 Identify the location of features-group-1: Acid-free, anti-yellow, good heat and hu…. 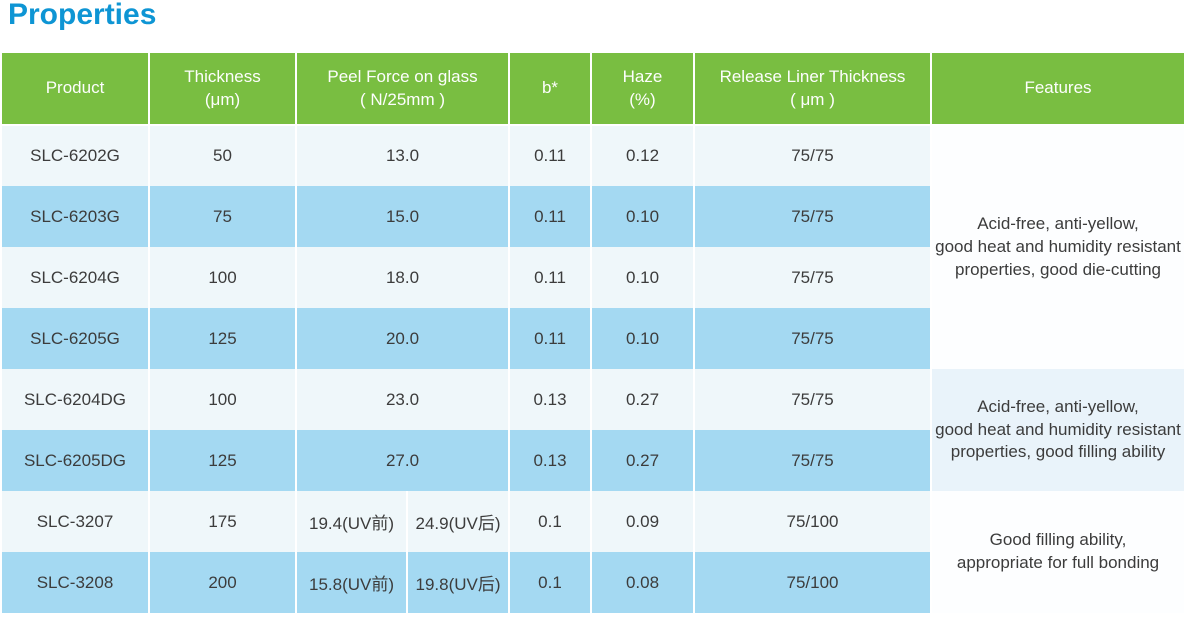
(1057, 247).